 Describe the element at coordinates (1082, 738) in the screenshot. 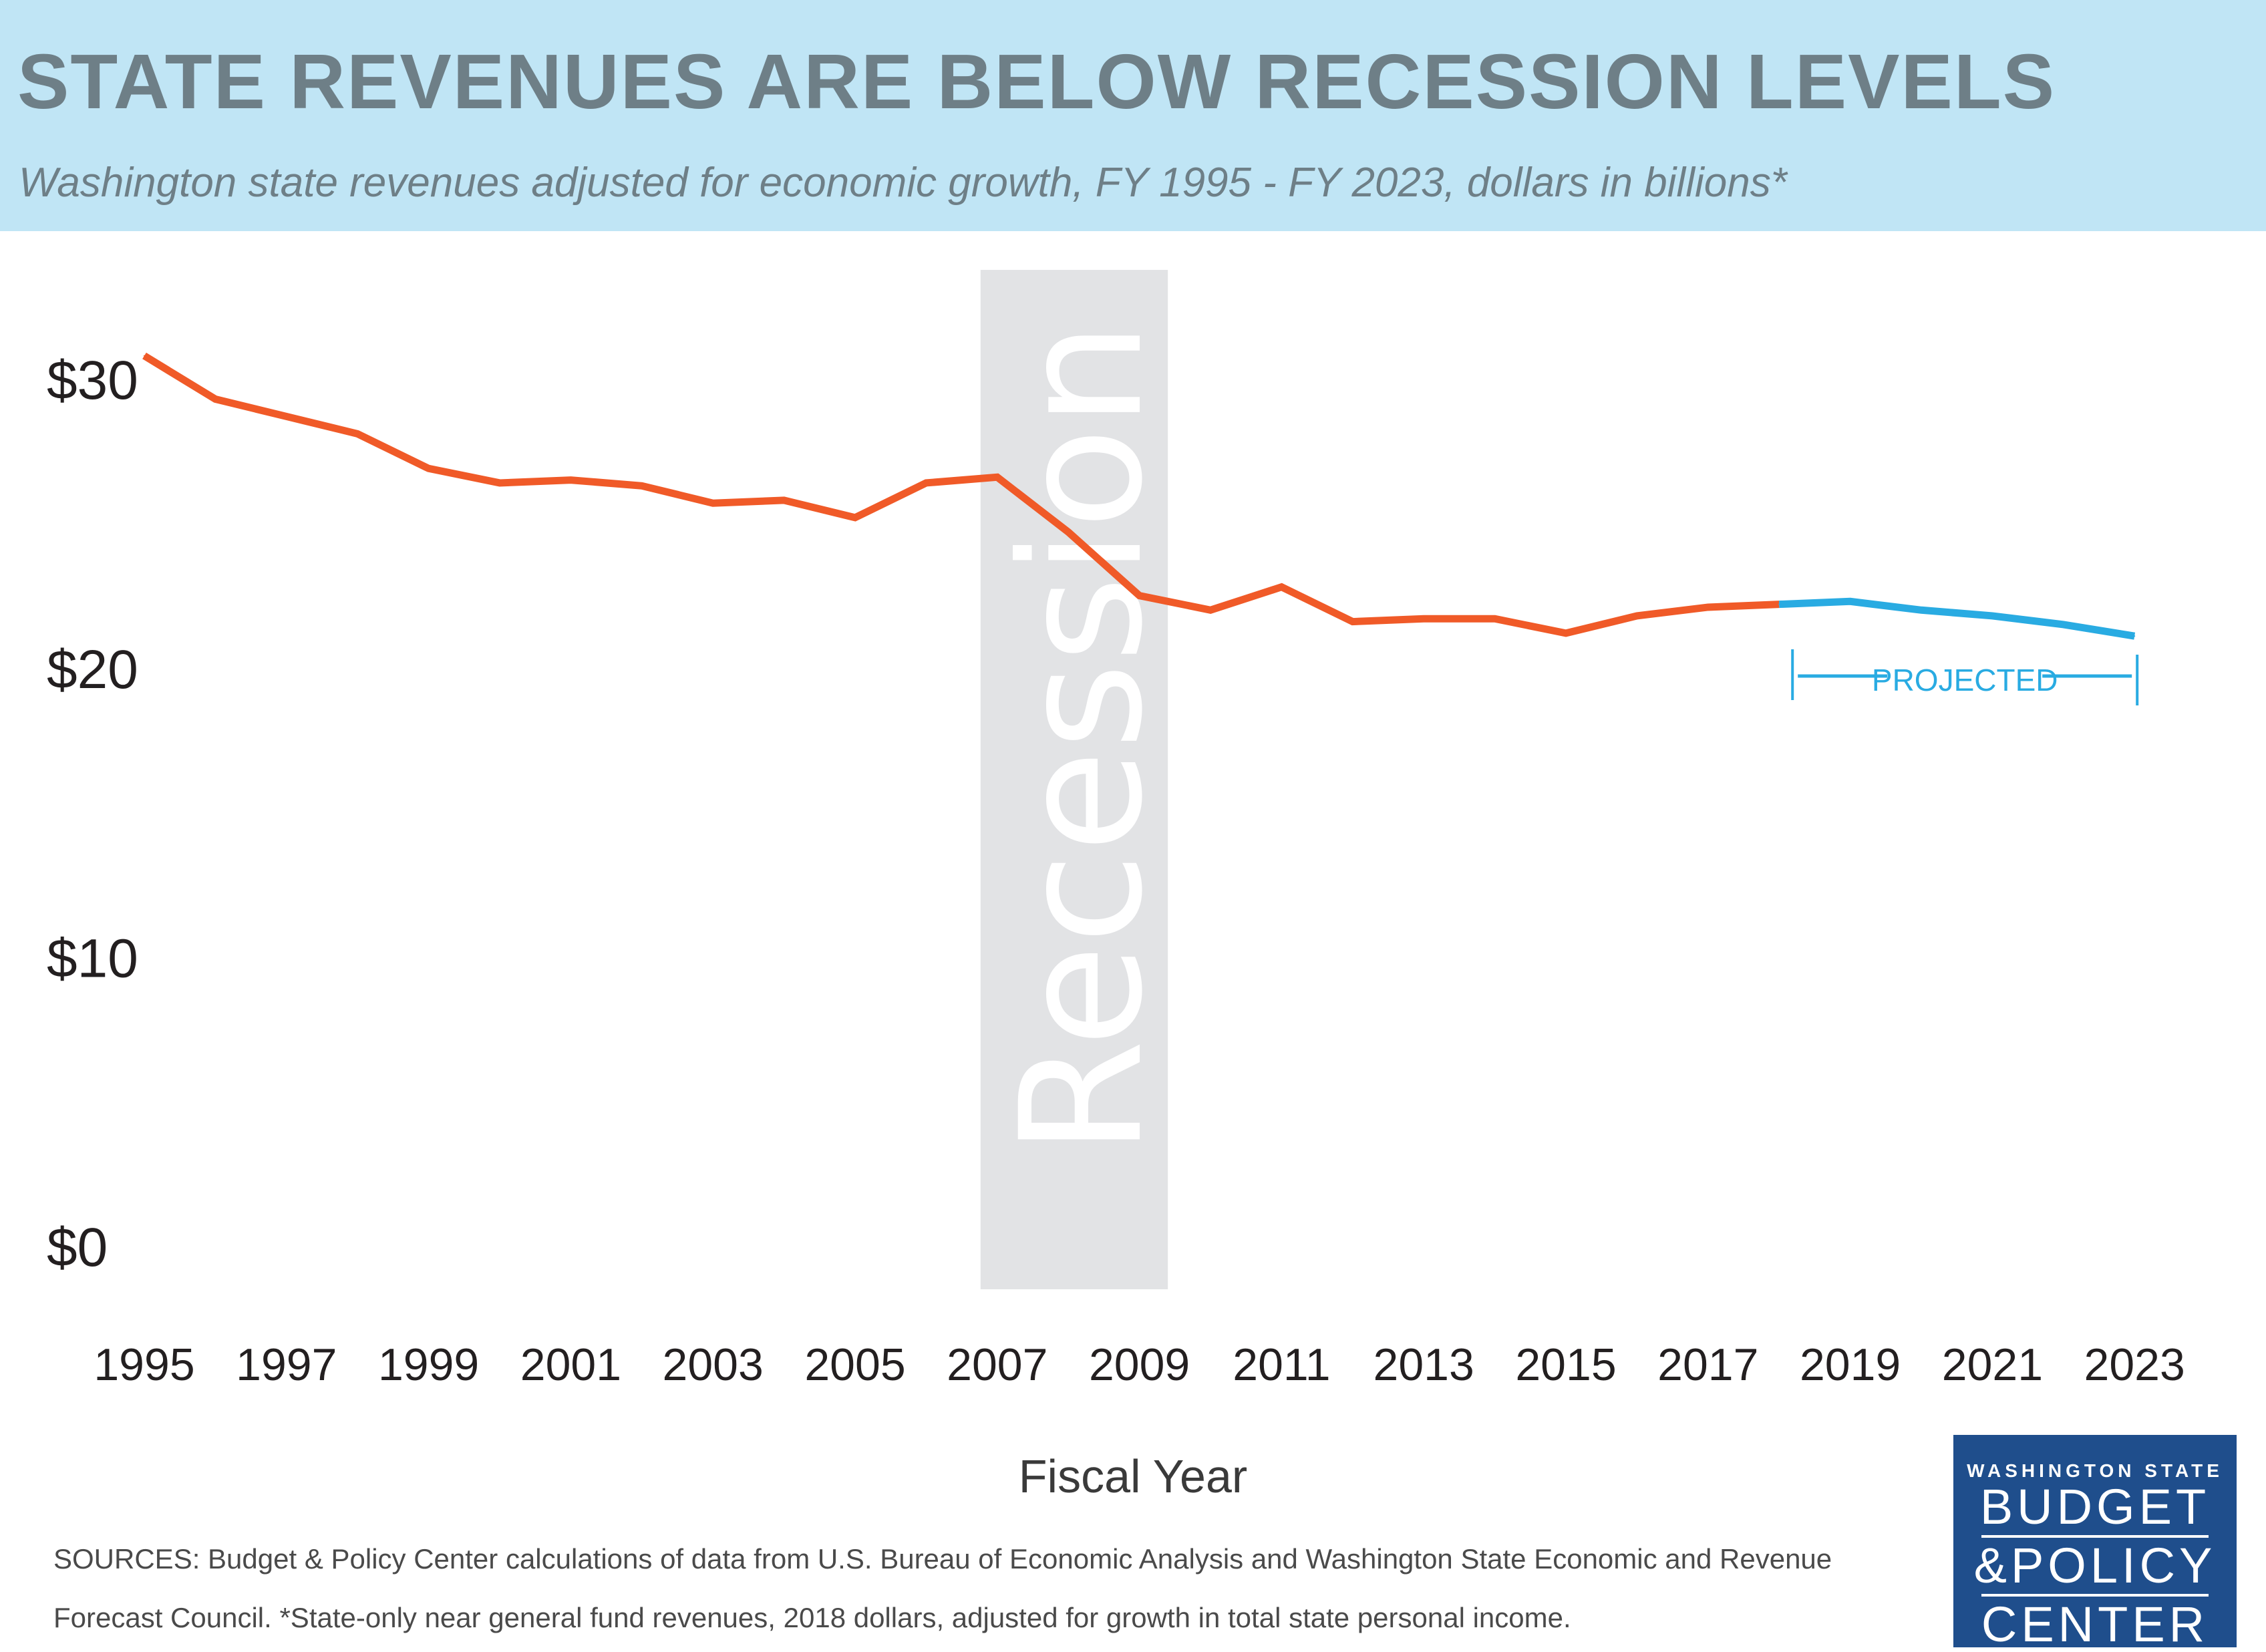

I see `recession-label: Recession` at that location.